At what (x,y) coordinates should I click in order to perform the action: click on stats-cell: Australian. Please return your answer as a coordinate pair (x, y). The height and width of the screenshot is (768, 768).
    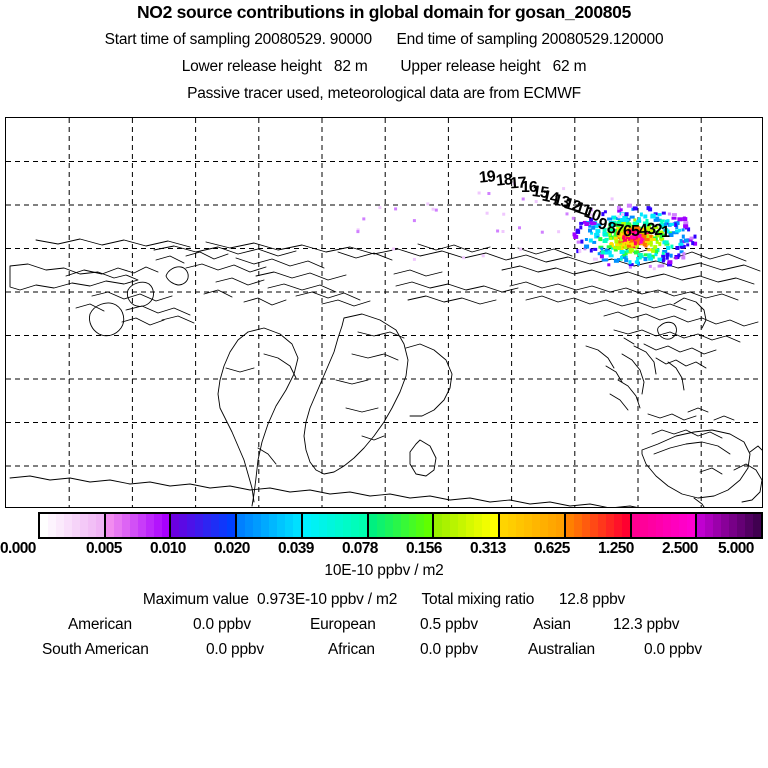
    Looking at the image, I should click on (561, 649).